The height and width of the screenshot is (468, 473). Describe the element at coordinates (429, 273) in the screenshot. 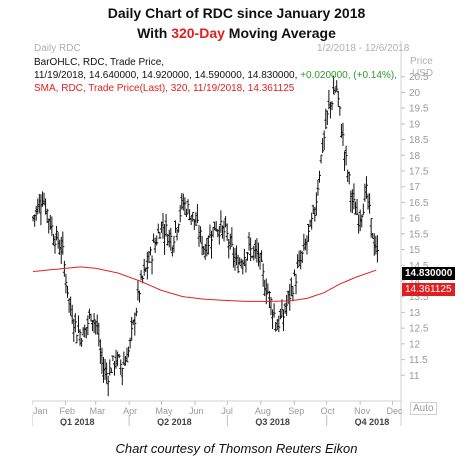

I see `last-price-label: 14.830000` at that location.